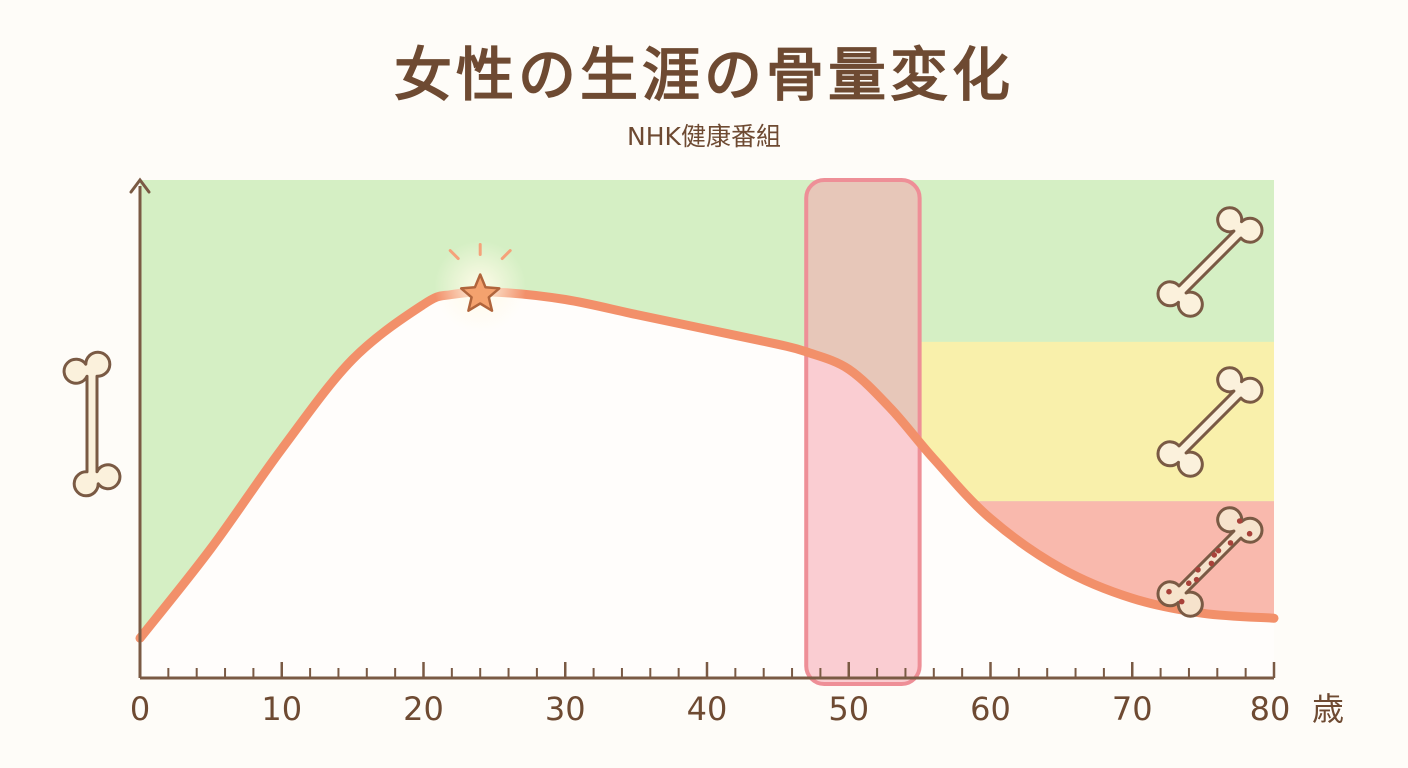 Image resolution: width=1408 pixels, height=768 pixels. Describe the element at coordinates (848, 709) in the screenshot. I see `x-tick-label: 50` at that location.